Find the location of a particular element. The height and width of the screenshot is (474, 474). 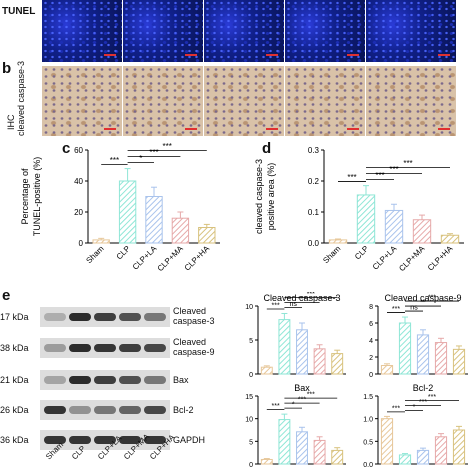

ihc-image-ha is located at coordinates (412, 101).